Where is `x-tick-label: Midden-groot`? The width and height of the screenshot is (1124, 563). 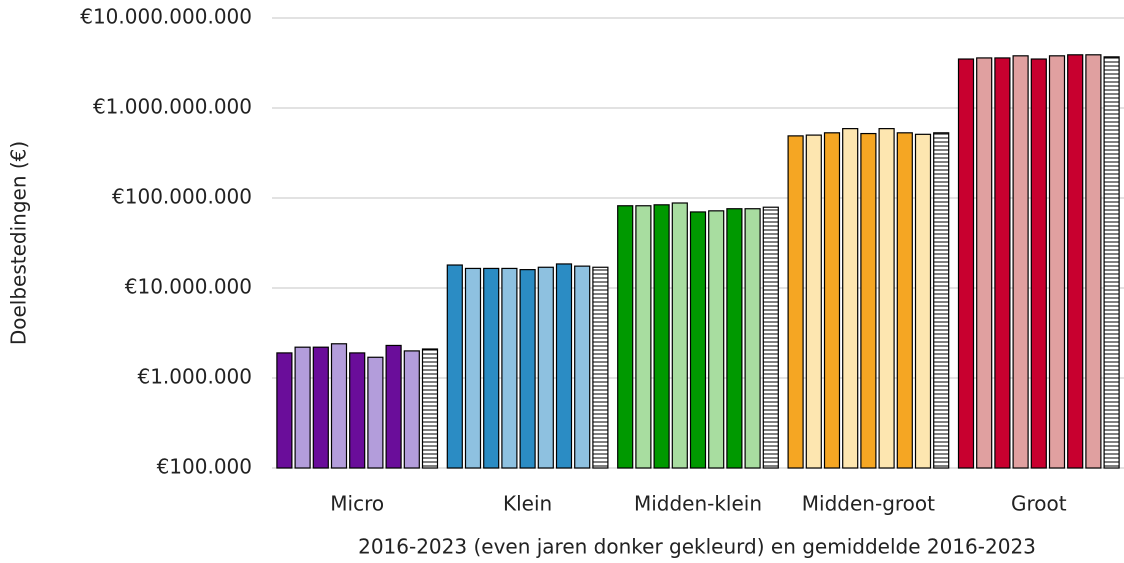
x-tick-label: Midden-groot is located at coordinates (868, 504).